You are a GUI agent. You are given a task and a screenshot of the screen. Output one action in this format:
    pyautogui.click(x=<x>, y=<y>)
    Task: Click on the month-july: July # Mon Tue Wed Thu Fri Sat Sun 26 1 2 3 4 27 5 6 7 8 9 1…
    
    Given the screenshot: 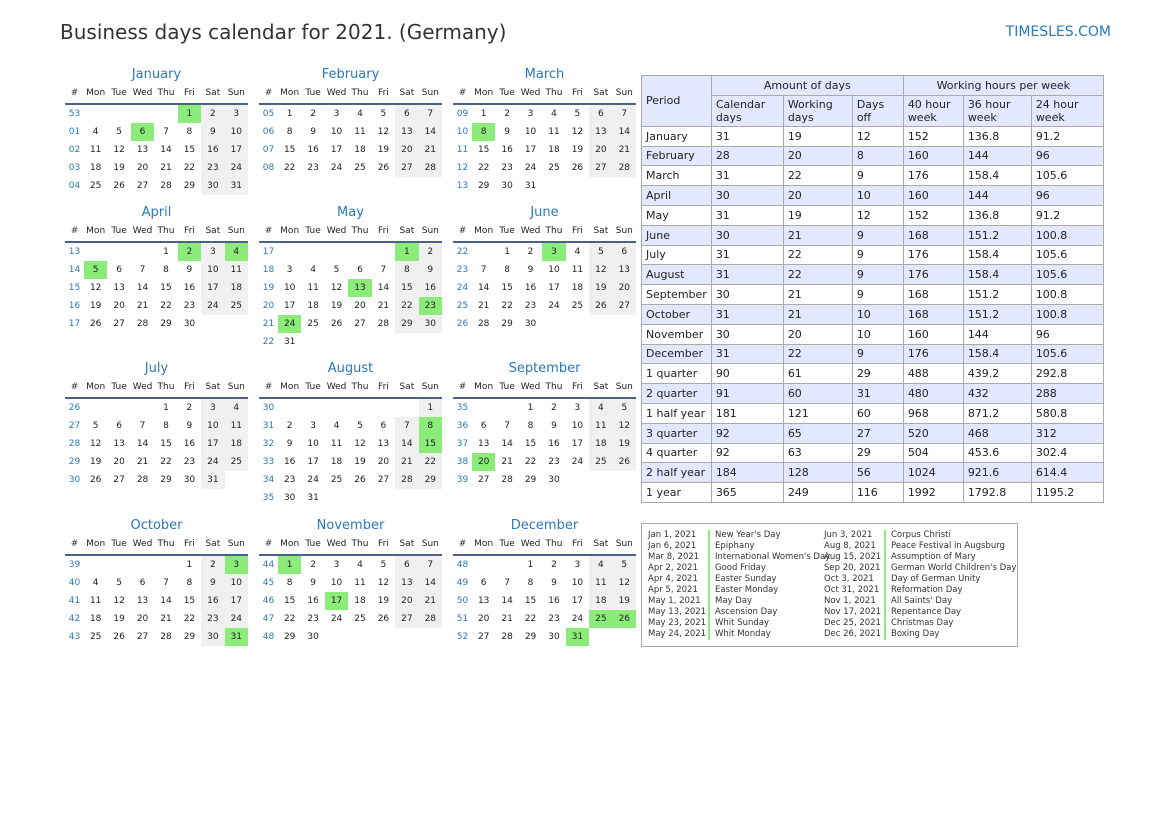 What is the action you would take?
    pyautogui.click(x=157, y=424)
    